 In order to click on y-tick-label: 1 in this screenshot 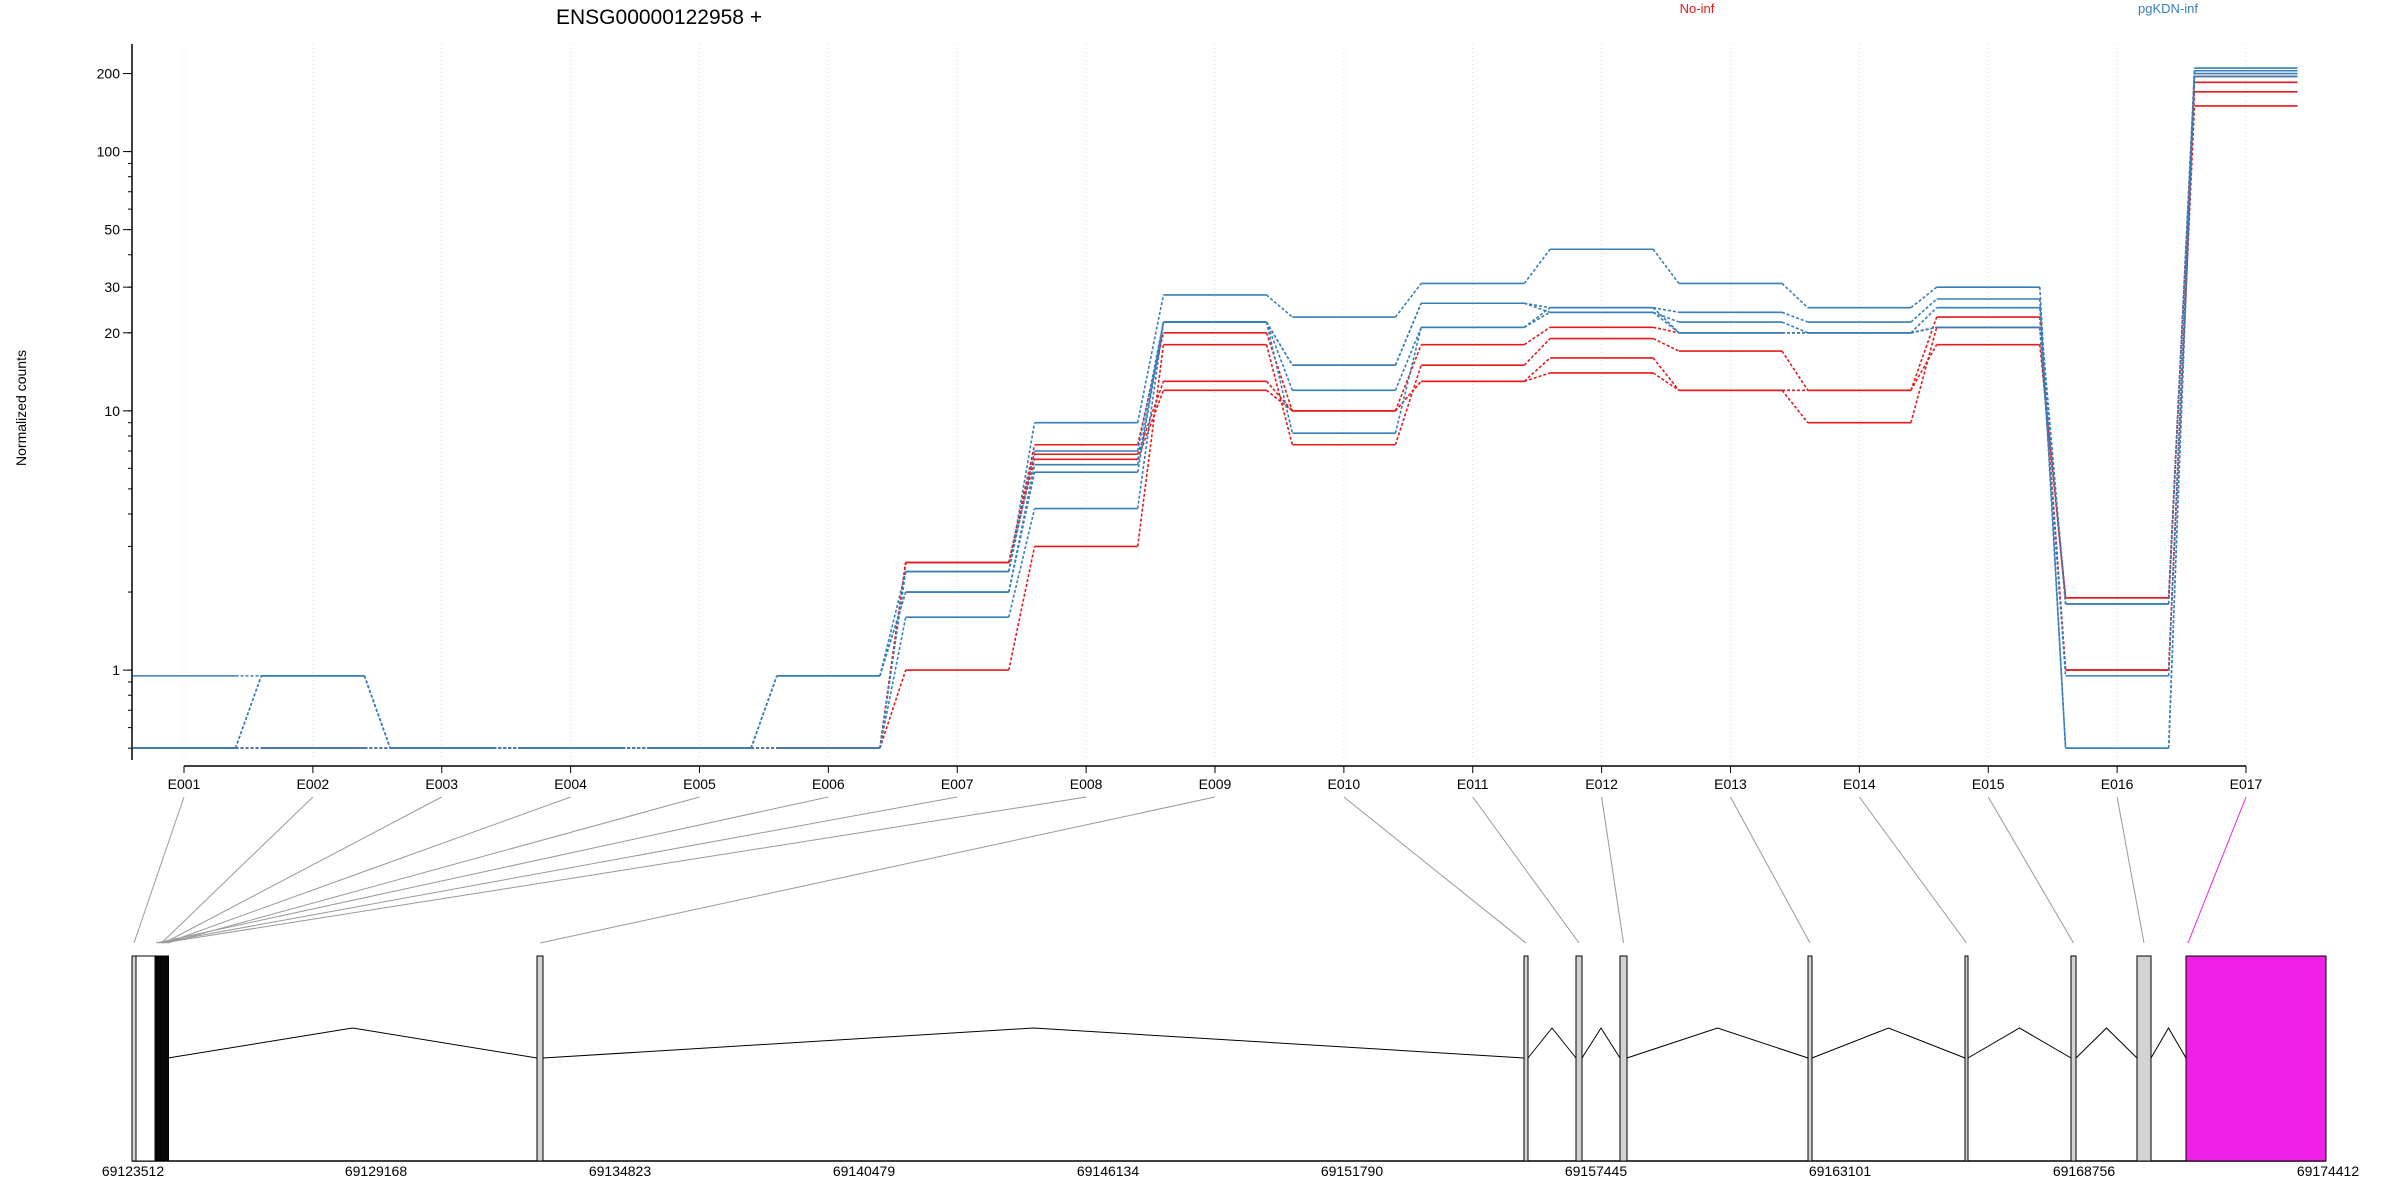, I will do `click(116, 670)`.